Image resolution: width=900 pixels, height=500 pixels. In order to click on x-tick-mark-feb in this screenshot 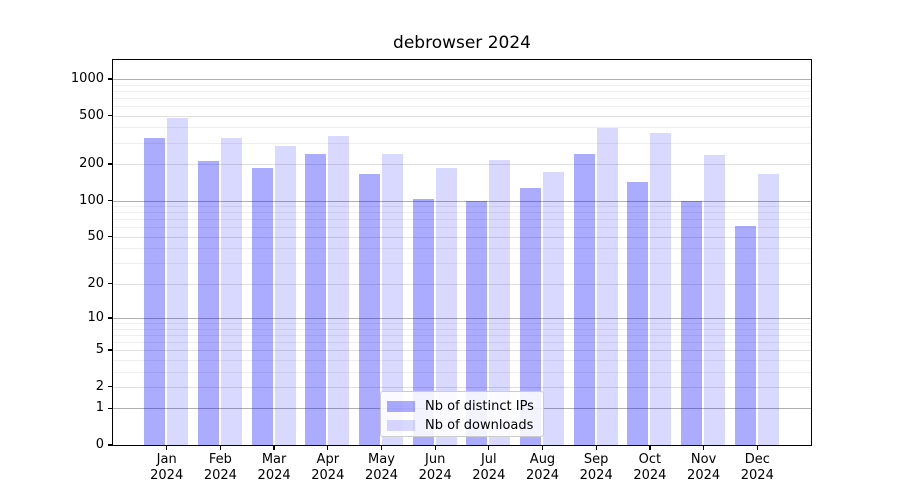, I will do `click(220, 447)`.